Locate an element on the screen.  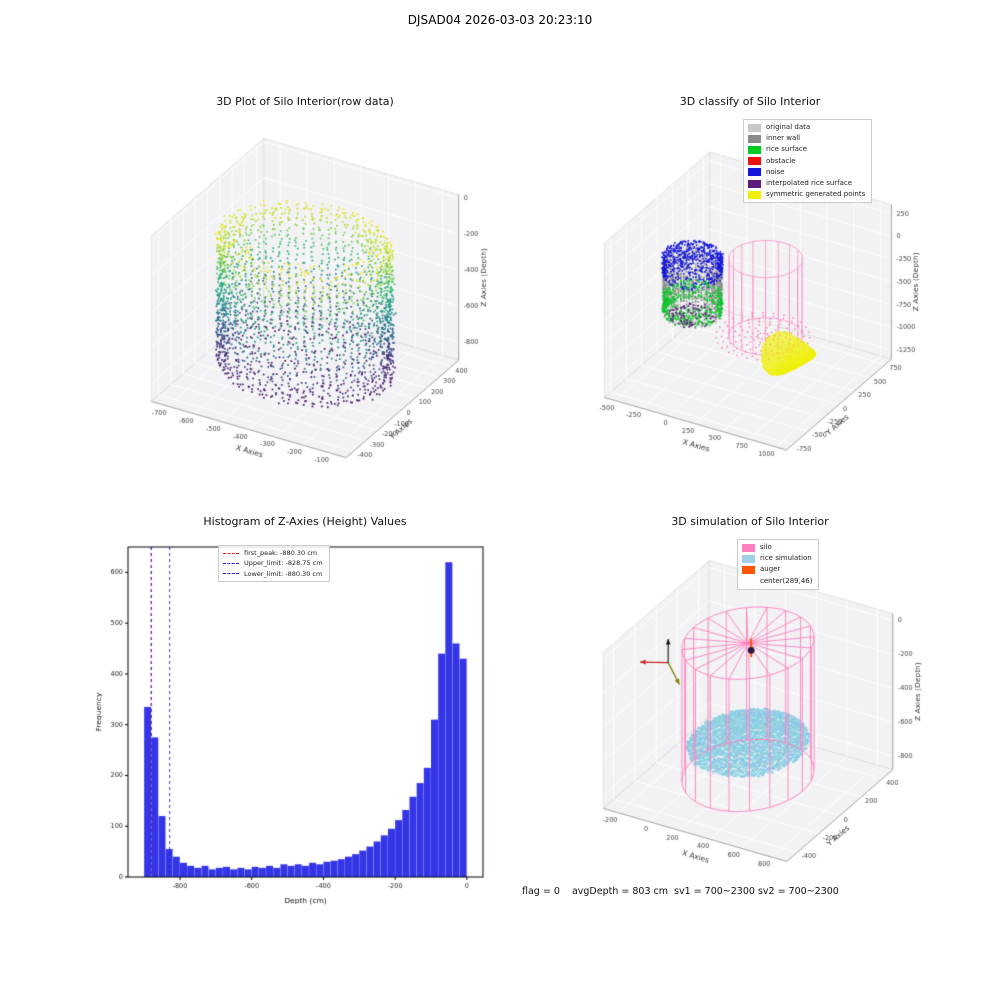
legend-item: original data is located at coordinates (806, 127).